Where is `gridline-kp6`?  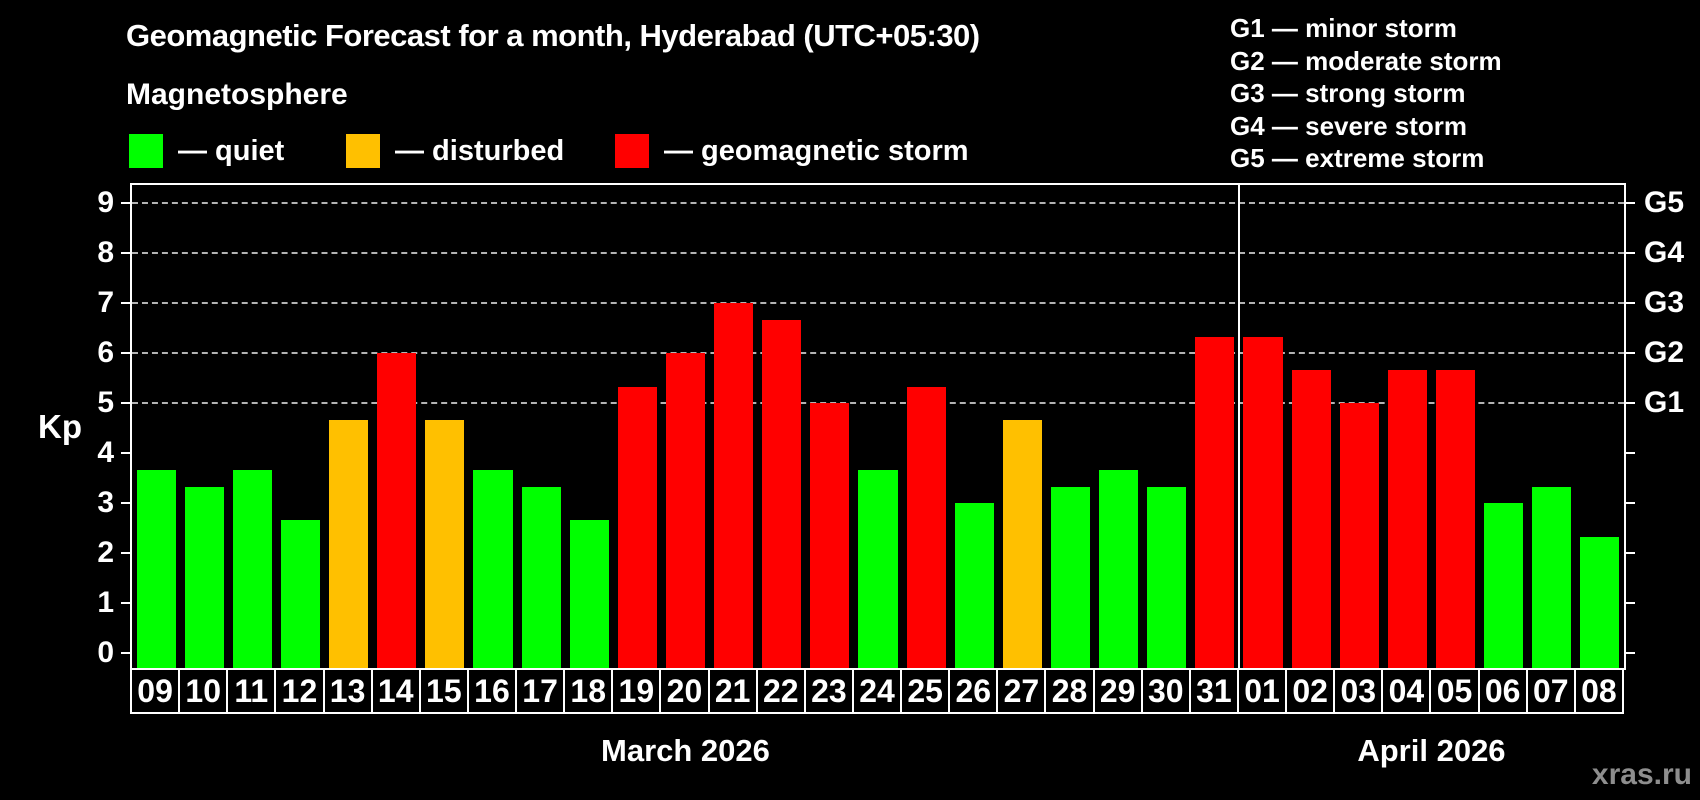 gridline-kp6 is located at coordinates (878, 353).